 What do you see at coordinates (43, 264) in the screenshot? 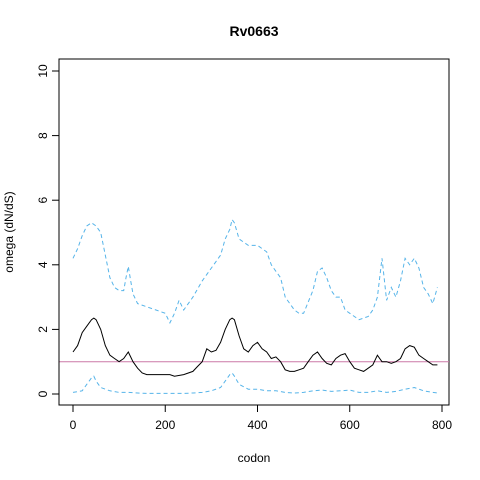
I see `y-tick-label: 4` at bounding box center [43, 264].